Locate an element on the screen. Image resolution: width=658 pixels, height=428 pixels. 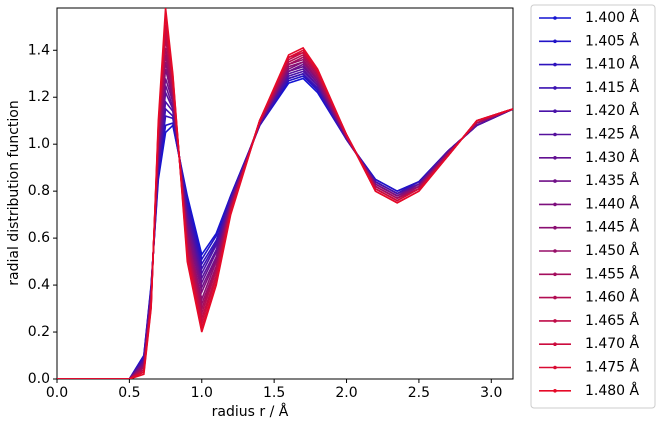
legend-label: 1.445 Å is located at coordinates (612, 227).